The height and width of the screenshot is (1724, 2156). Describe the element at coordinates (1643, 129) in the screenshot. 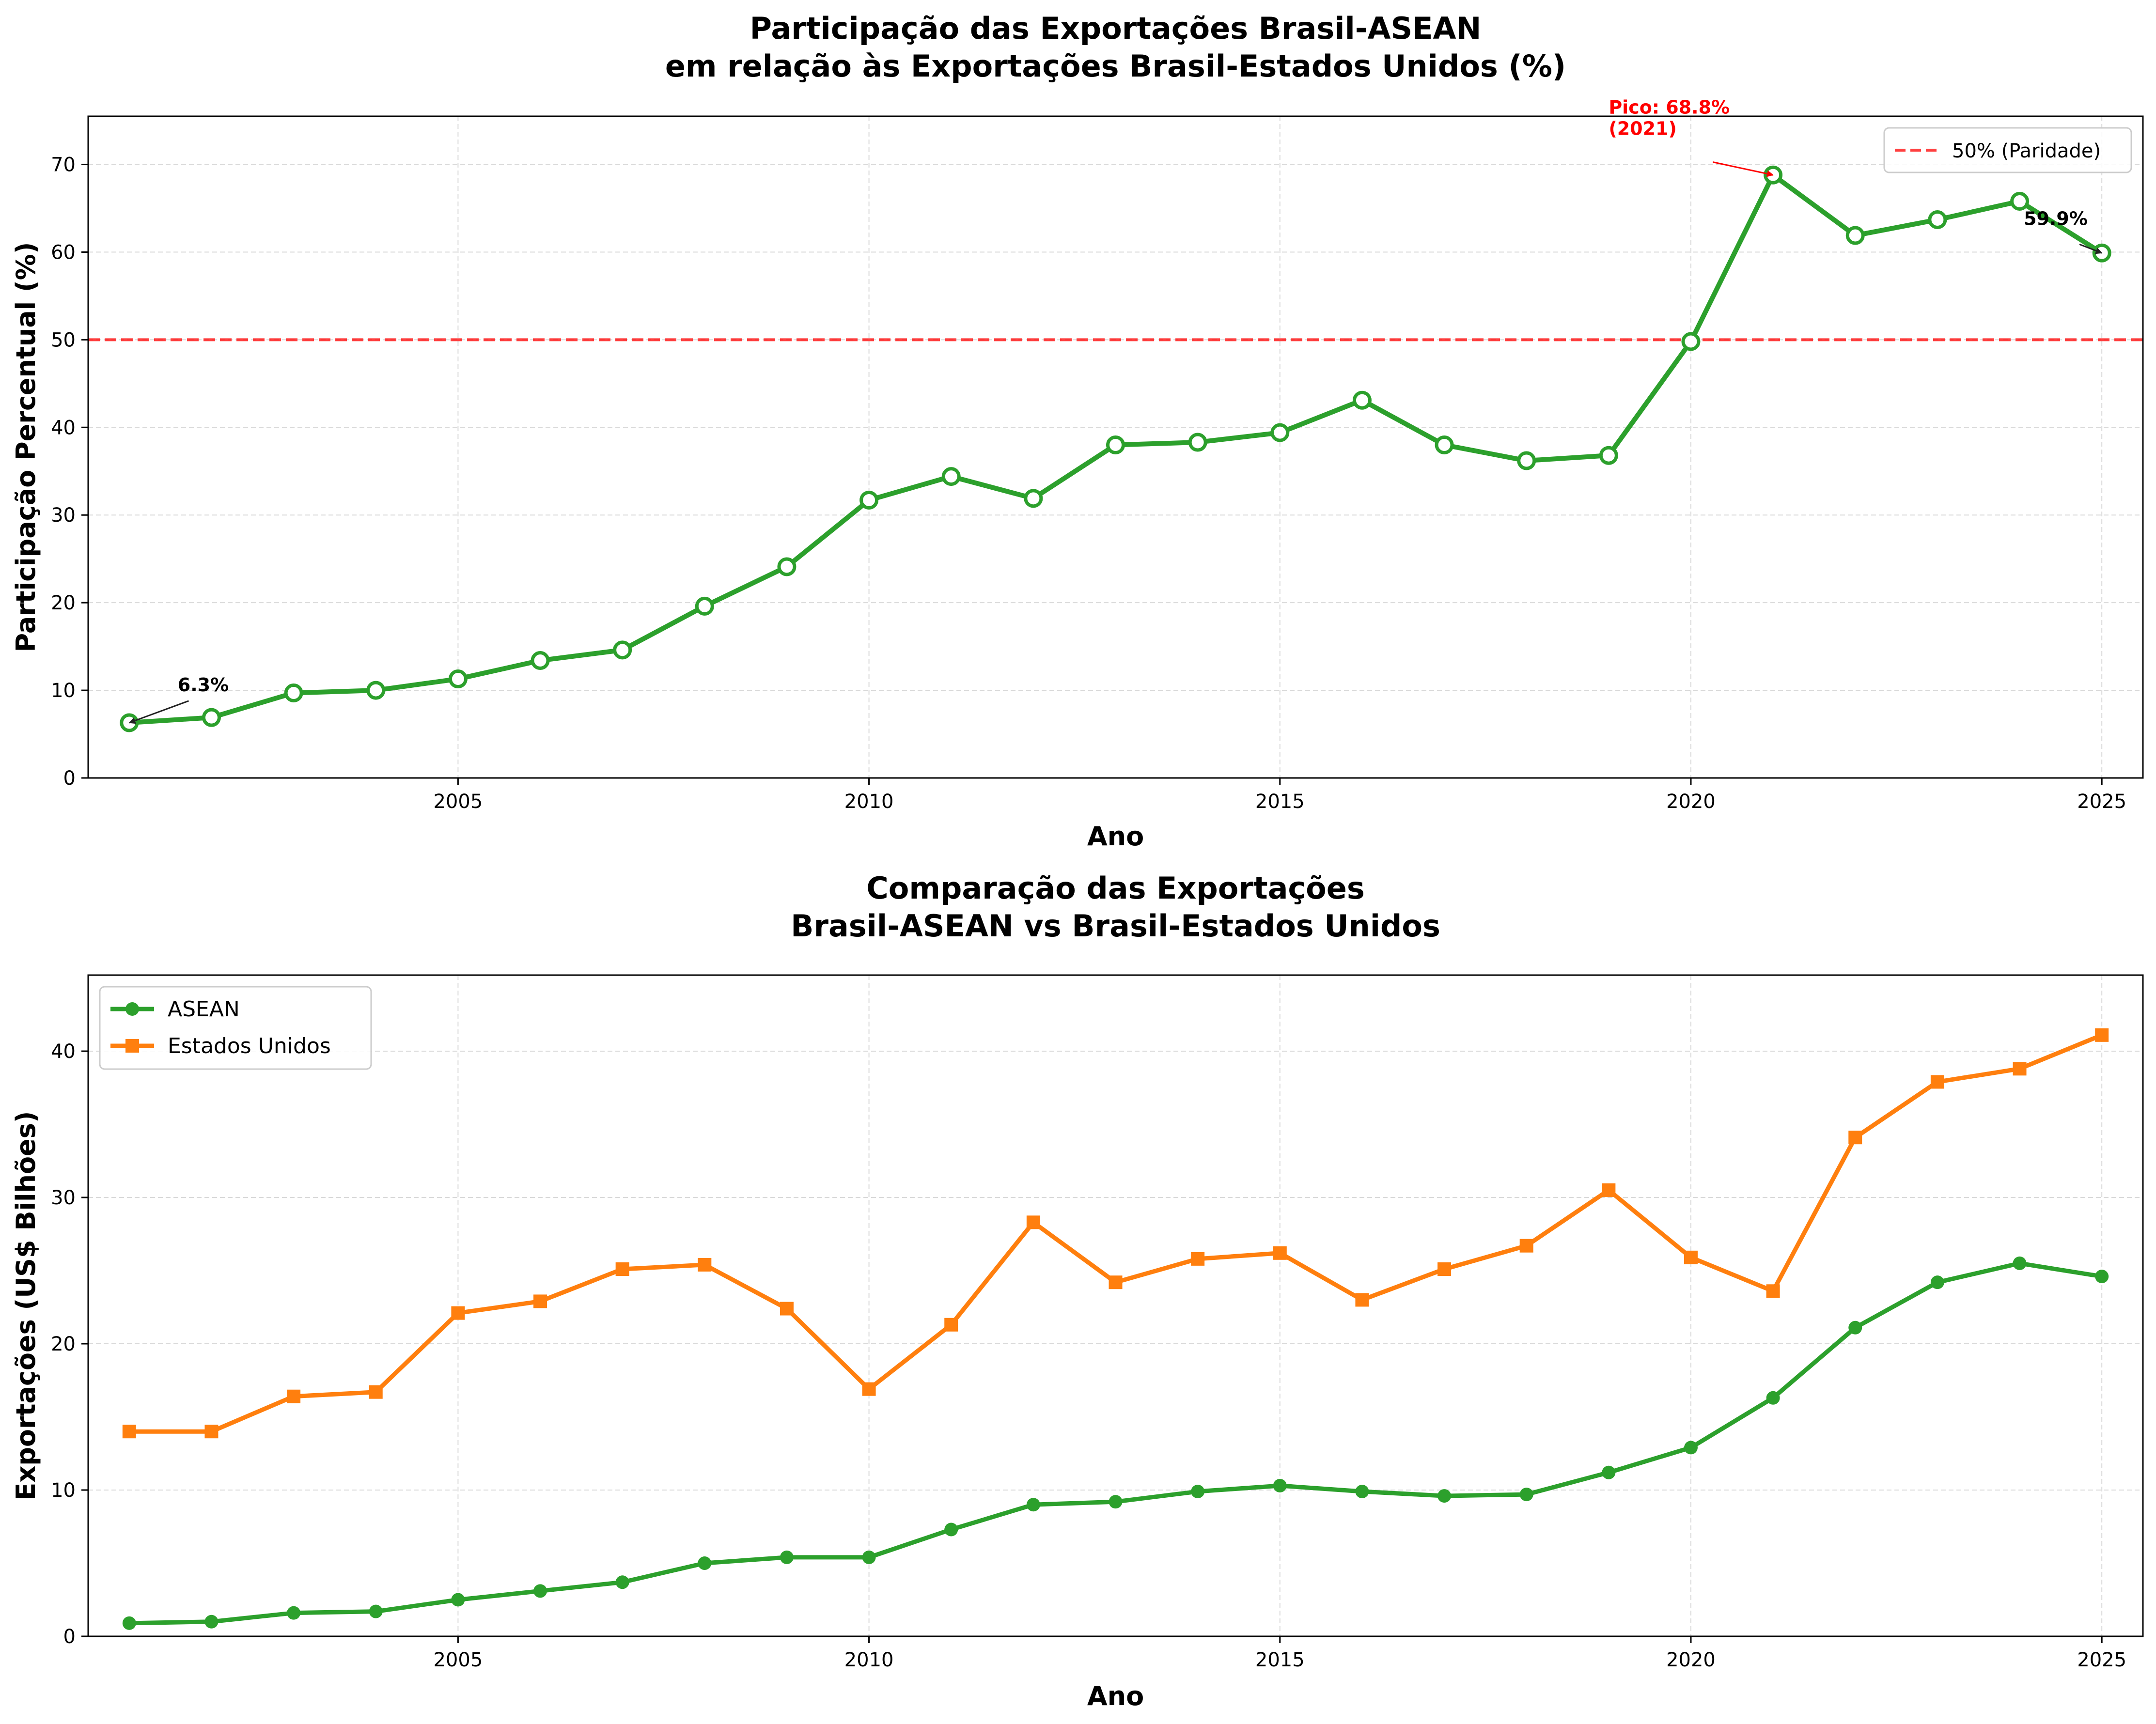

I see `annotation-label-line: (2021)` at that location.